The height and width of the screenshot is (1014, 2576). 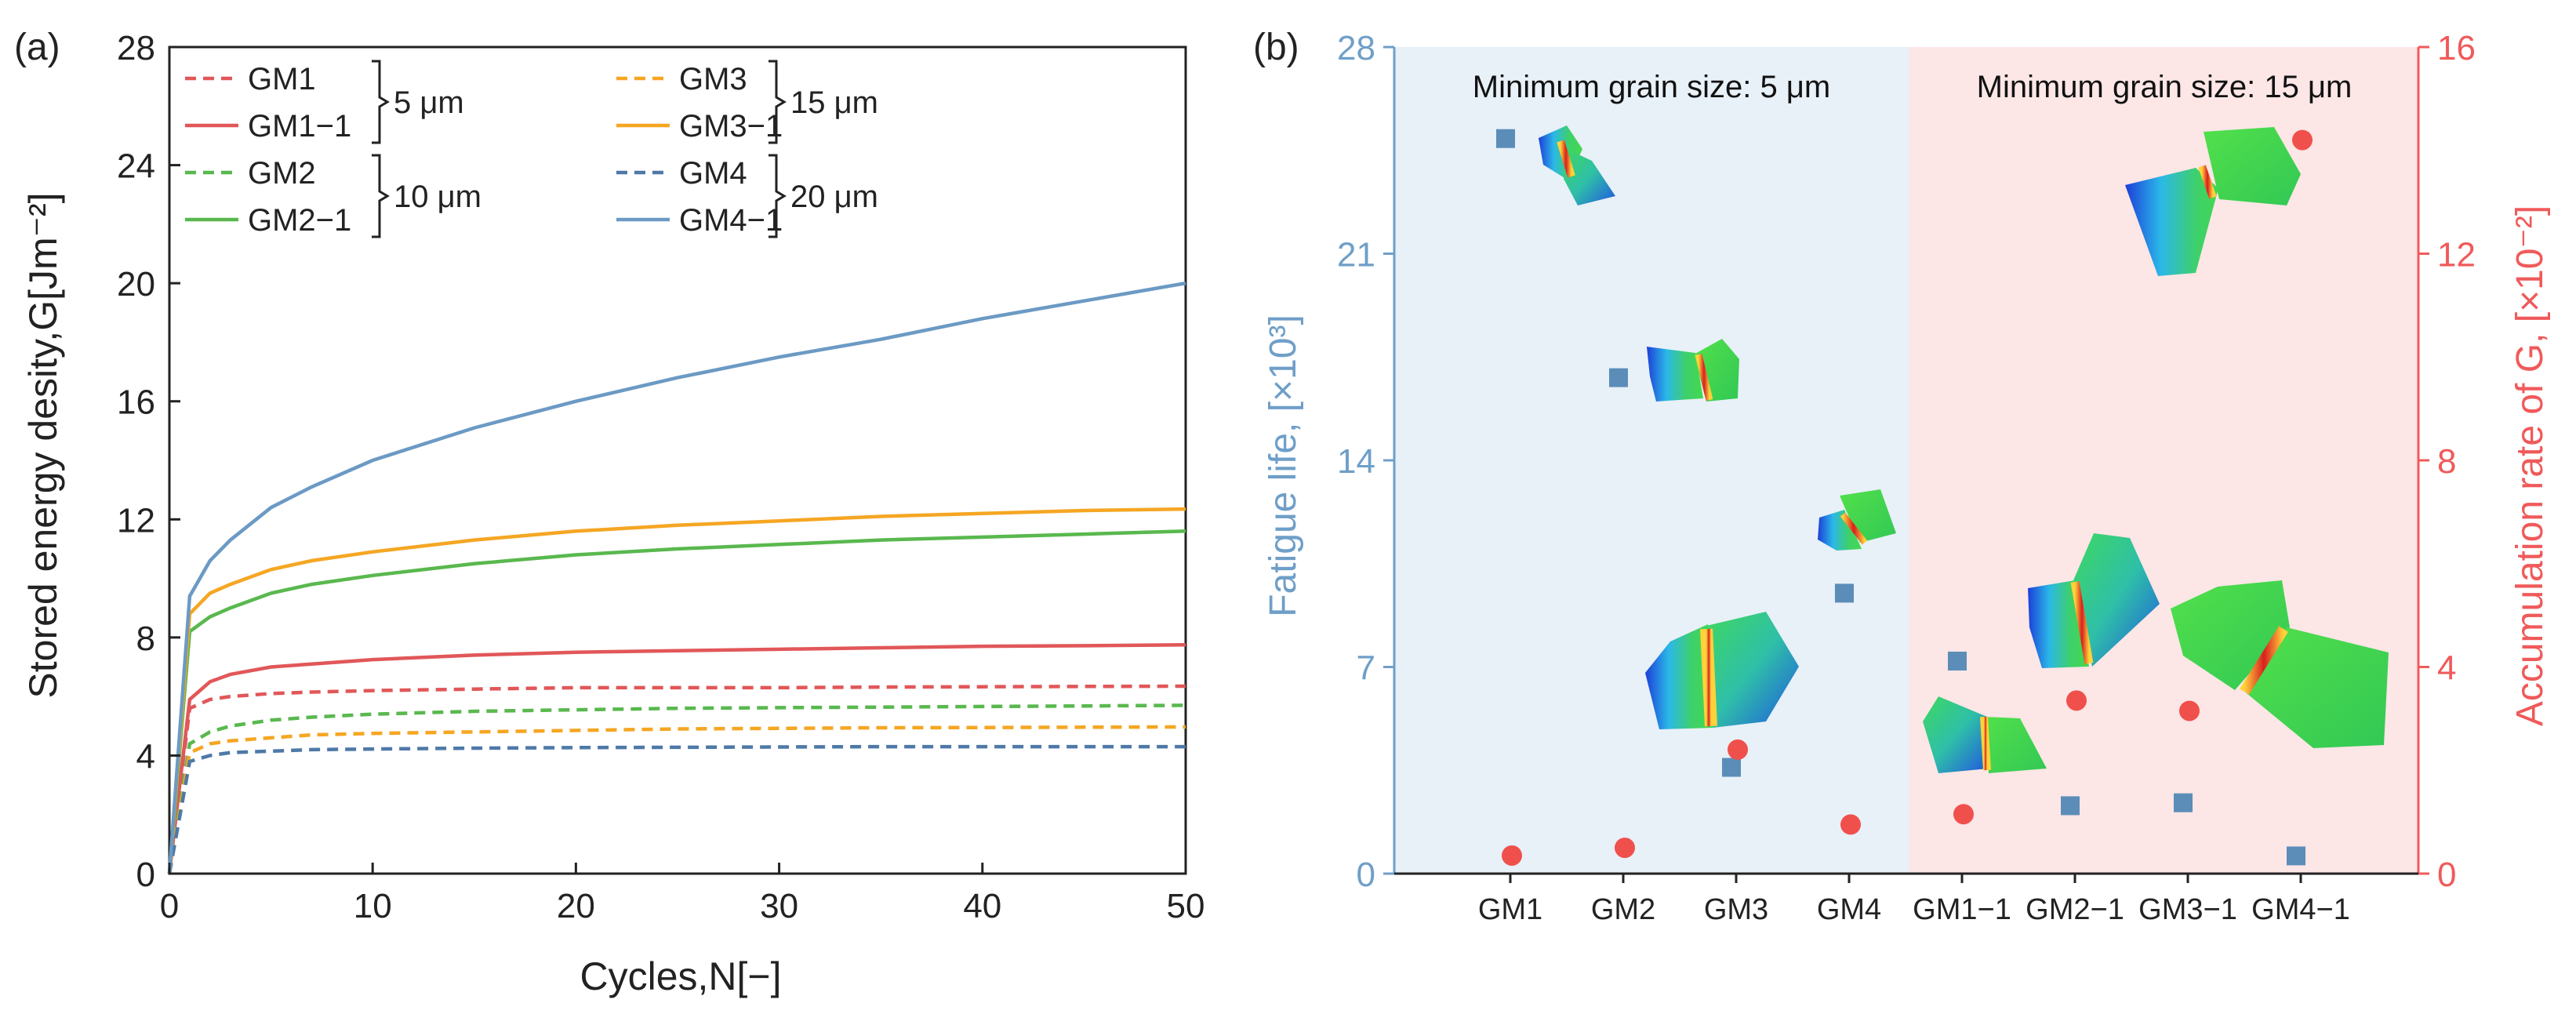 I want to click on legend-label: GM2, so click(x=282, y=173).